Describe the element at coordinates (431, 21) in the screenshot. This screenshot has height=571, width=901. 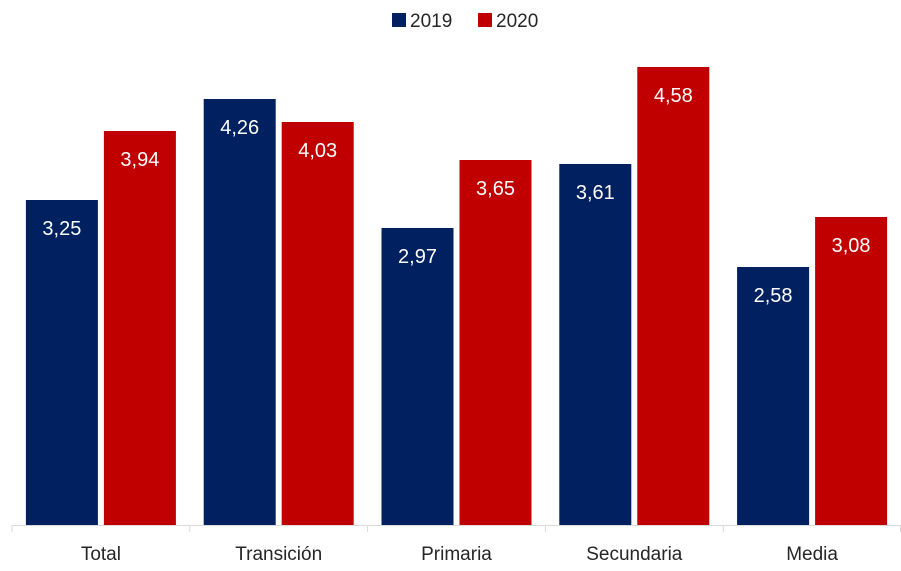
I see `legend-label-2019: 2019` at that location.